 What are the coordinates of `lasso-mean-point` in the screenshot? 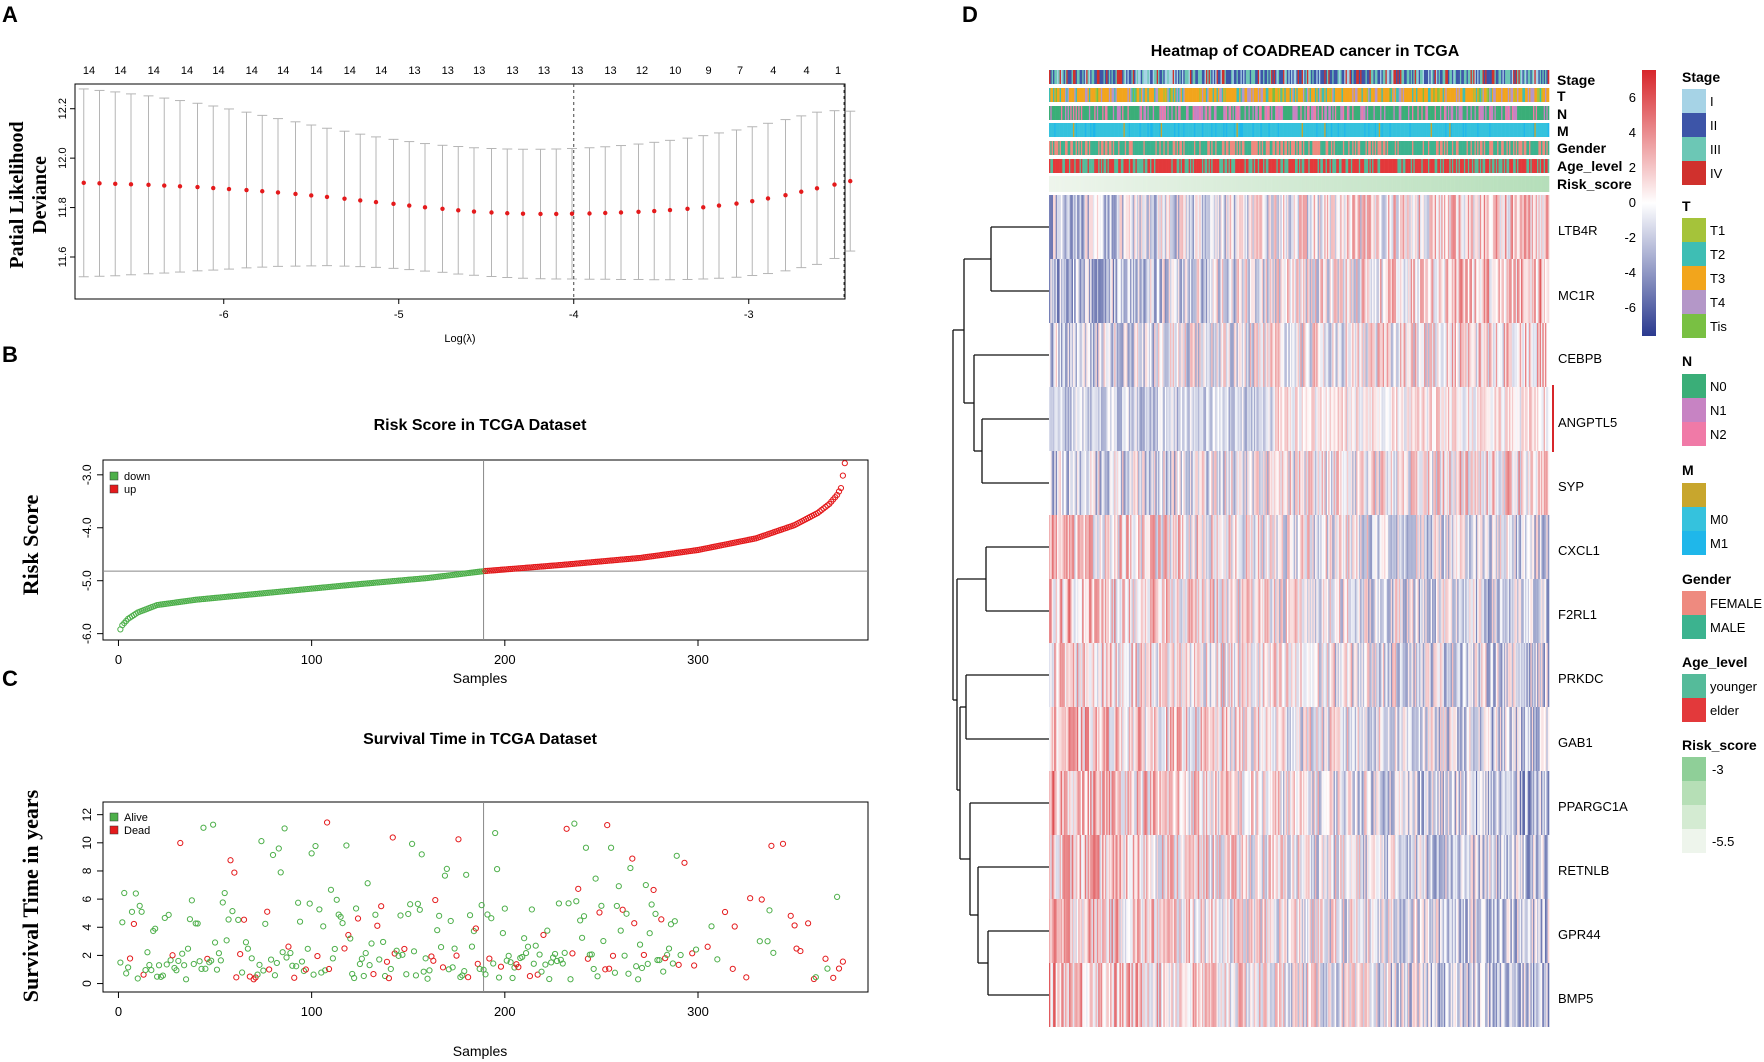 It's located at (752, 201).